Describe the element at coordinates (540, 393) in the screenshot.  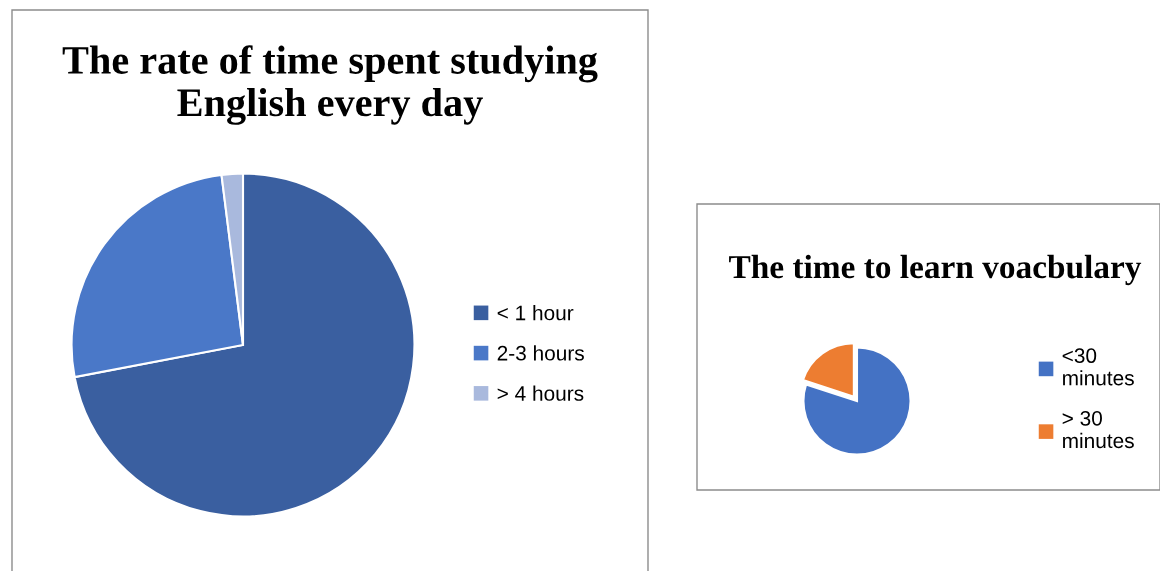
I see `legend-label: > 4 hours` at that location.